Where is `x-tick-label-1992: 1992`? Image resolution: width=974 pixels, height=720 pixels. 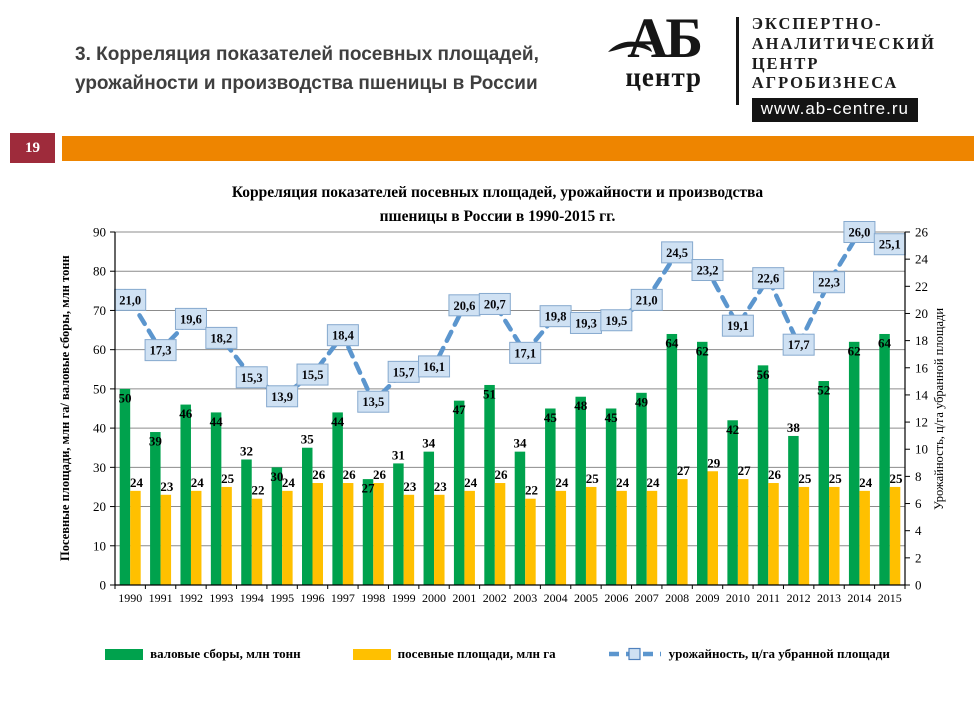
x-tick-label-1992: 1992 is located at coordinates (191, 598).